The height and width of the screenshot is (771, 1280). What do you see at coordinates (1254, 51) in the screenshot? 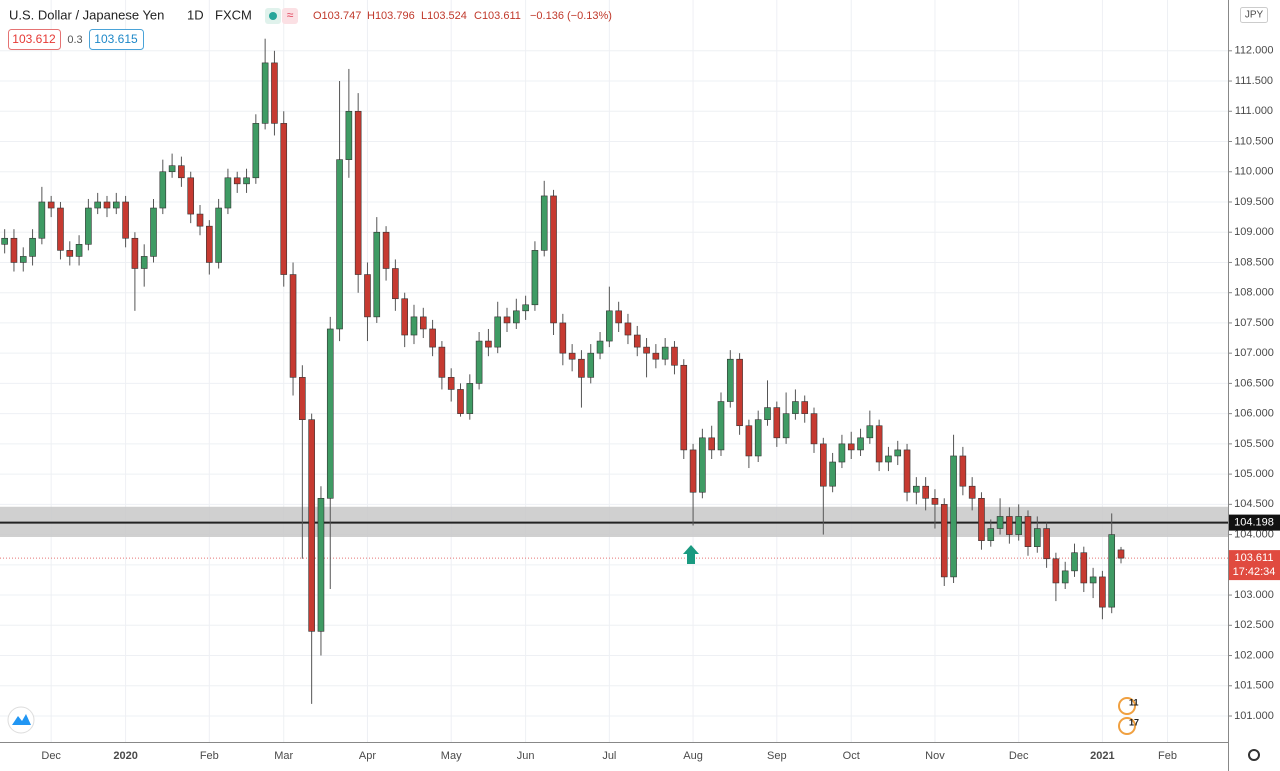
I see `y-tick-label: 112.000` at bounding box center [1254, 51].